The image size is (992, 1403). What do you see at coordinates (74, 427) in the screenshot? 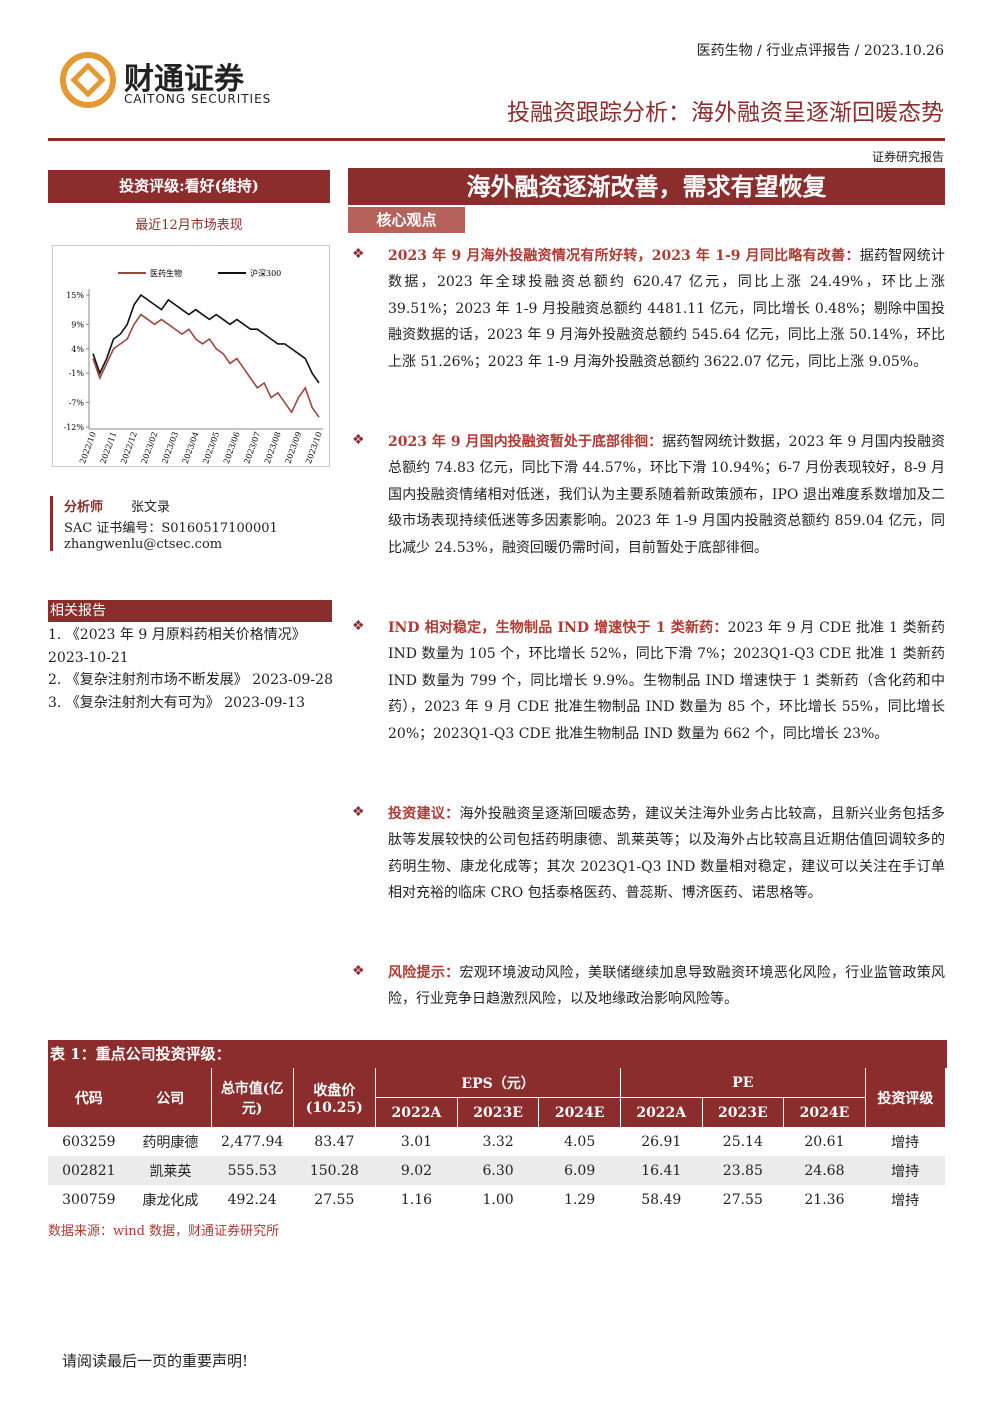
I see `y-tick-label: -12%` at bounding box center [74, 427].